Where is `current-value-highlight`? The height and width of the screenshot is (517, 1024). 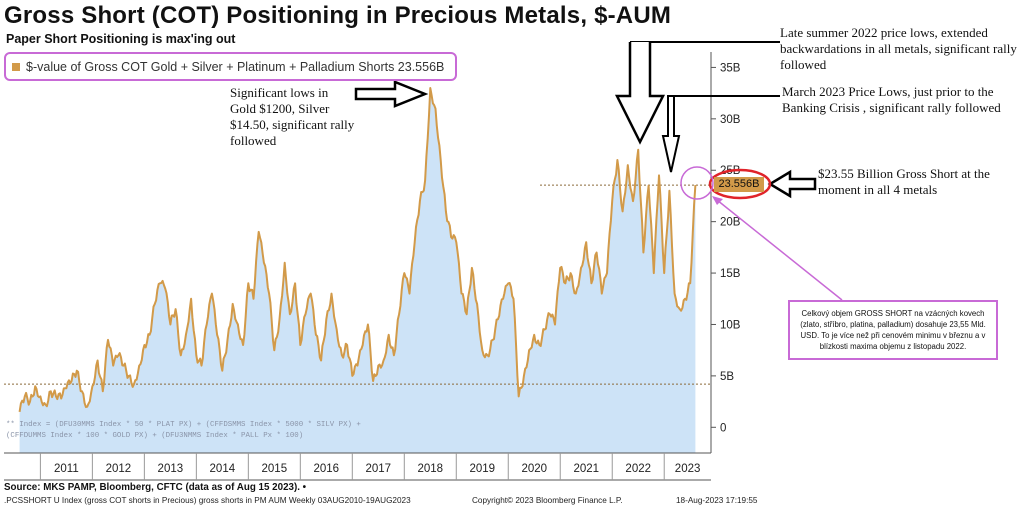 current-value-highlight is located at coordinates (740, 184).